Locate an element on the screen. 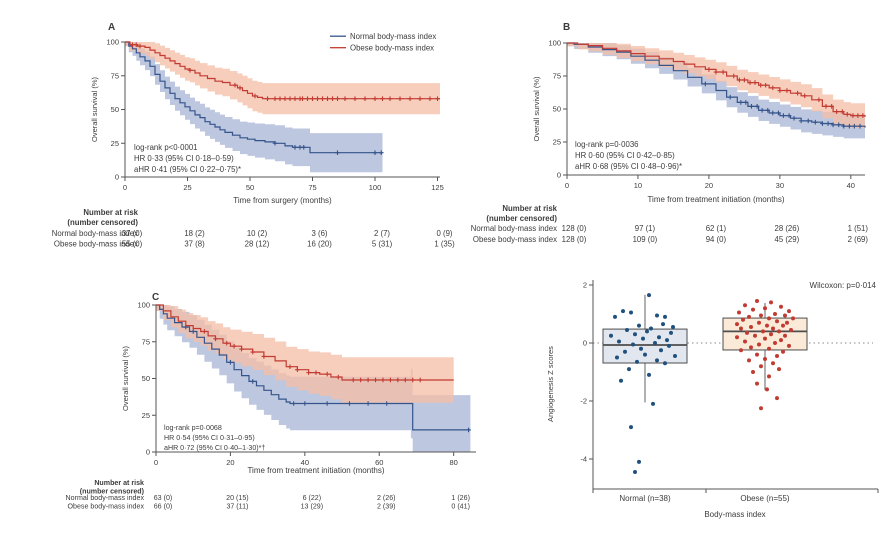  risk-value: 18 (2) is located at coordinates (194, 233).